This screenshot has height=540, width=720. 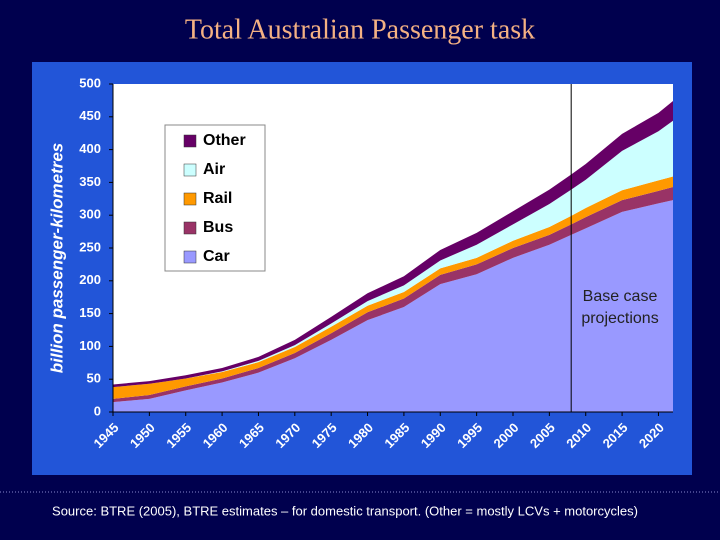 What do you see at coordinates (214, 169) in the screenshot?
I see `legend-label: Air` at bounding box center [214, 169].